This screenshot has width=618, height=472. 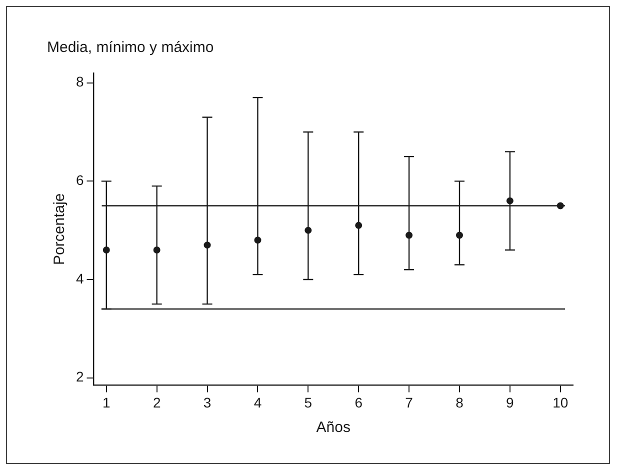 I want to click on x-tick-label: 8, so click(x=460, y=402).